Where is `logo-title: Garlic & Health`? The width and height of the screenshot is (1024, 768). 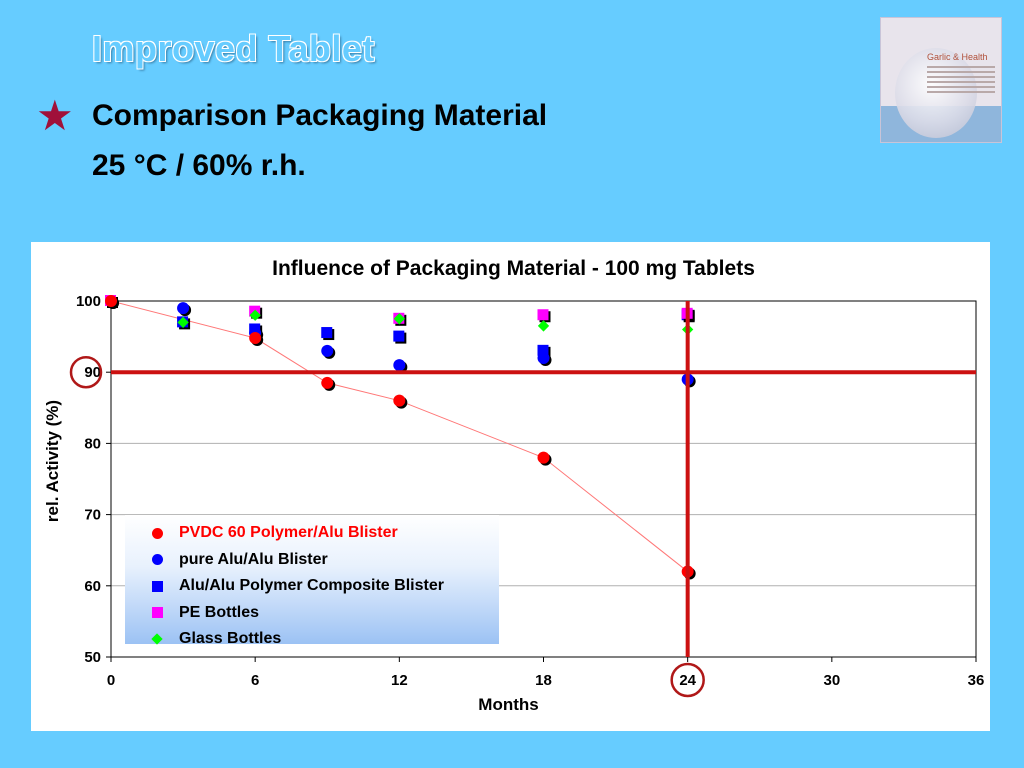
logo-title: Garlic & Health is located at coordinates (957, 57).